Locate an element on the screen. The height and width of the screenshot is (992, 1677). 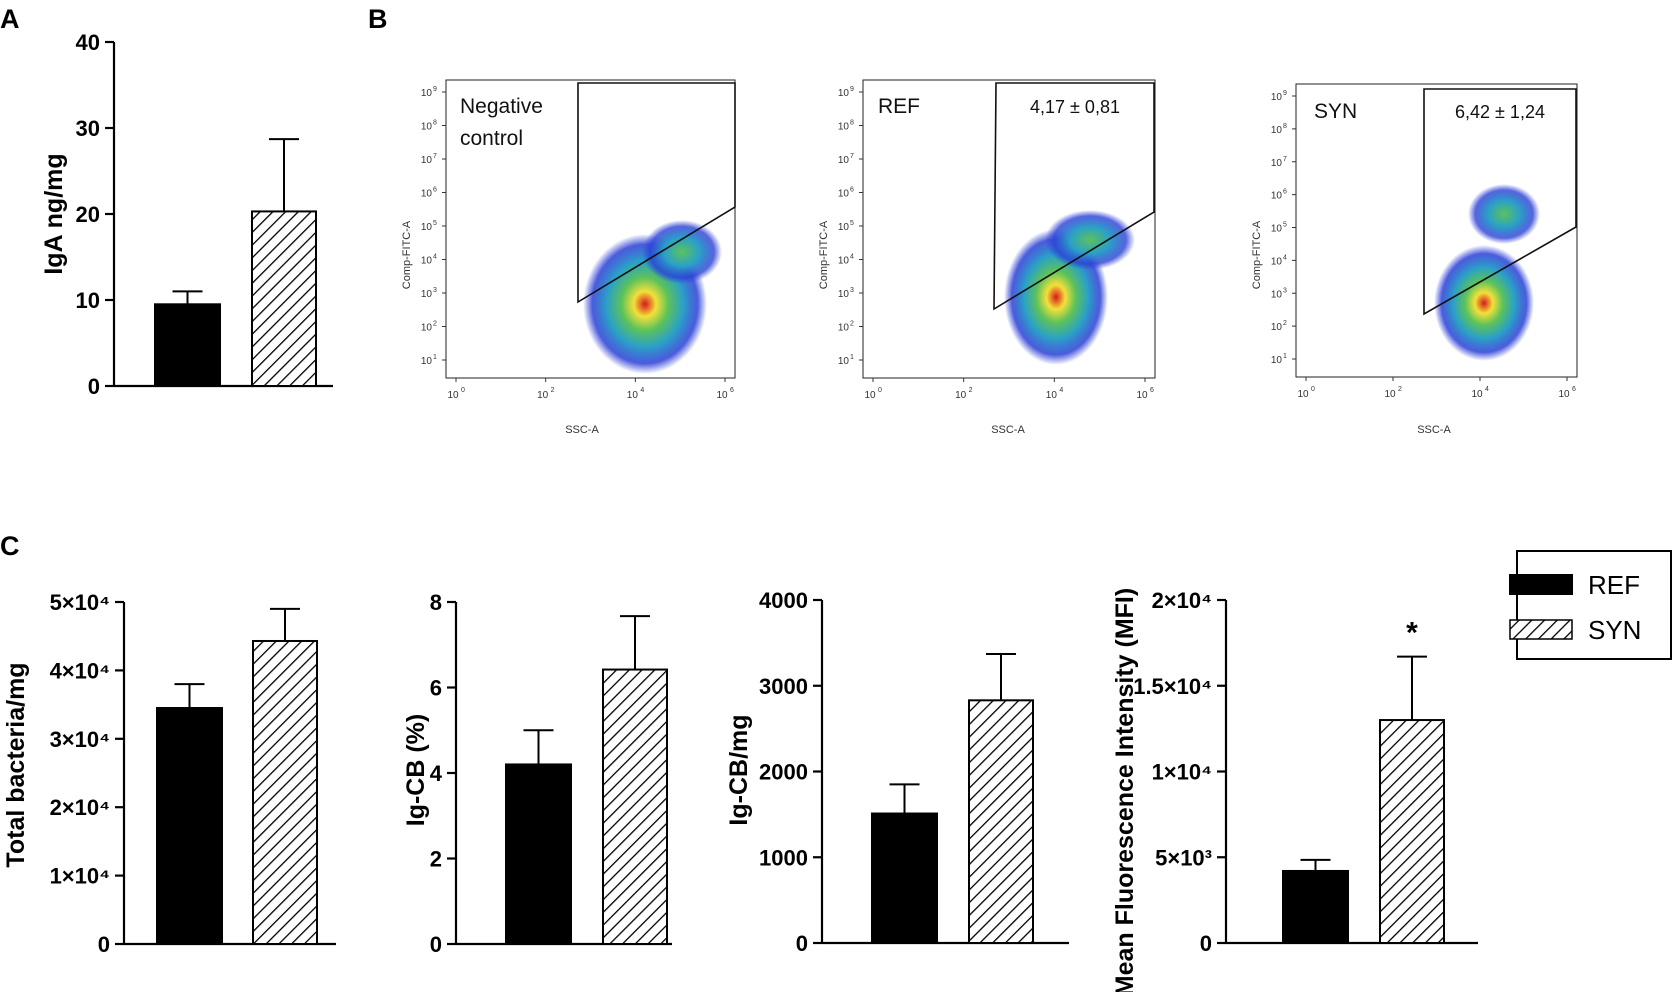
y-tick-label: 1×10⁴ is located at coordinates (1182, 772).